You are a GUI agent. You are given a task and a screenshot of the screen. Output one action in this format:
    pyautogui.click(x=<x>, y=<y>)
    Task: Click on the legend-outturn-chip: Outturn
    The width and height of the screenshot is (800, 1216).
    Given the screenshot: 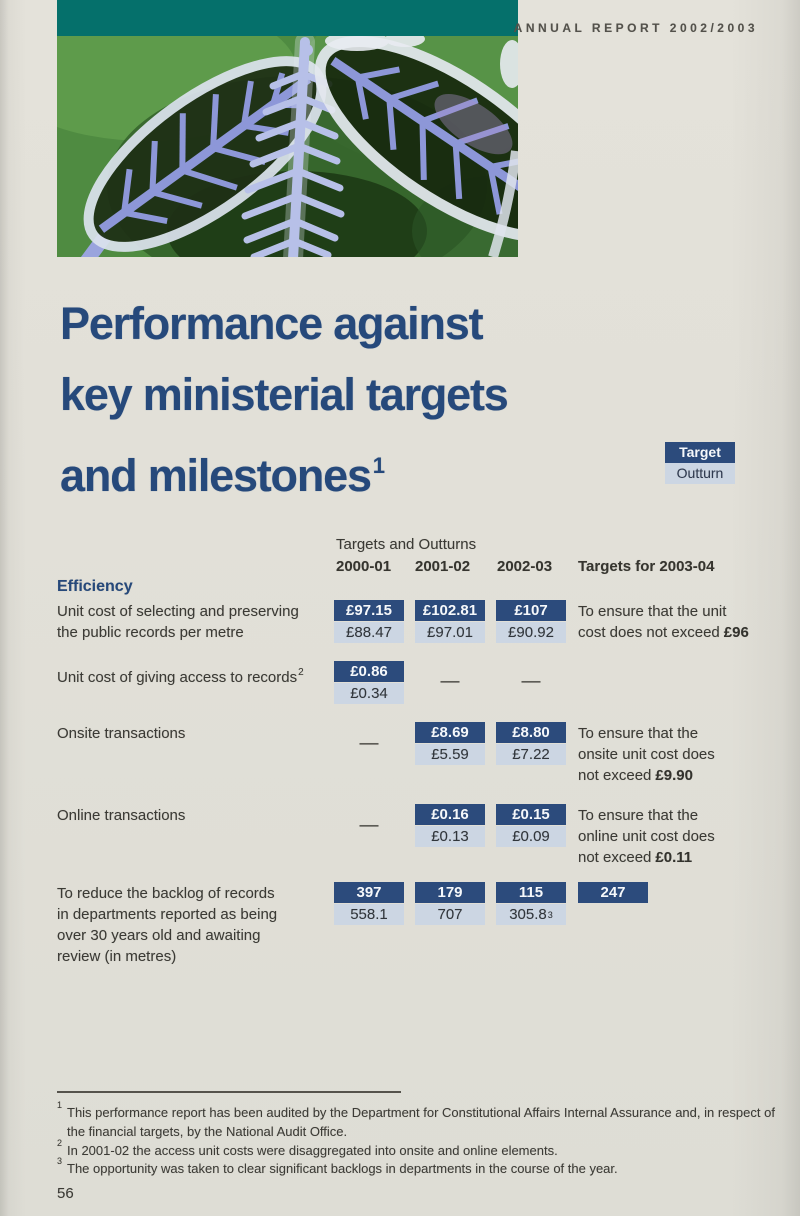 What is the action you would take?
    pyautogui.click(x=700, y=473)
    